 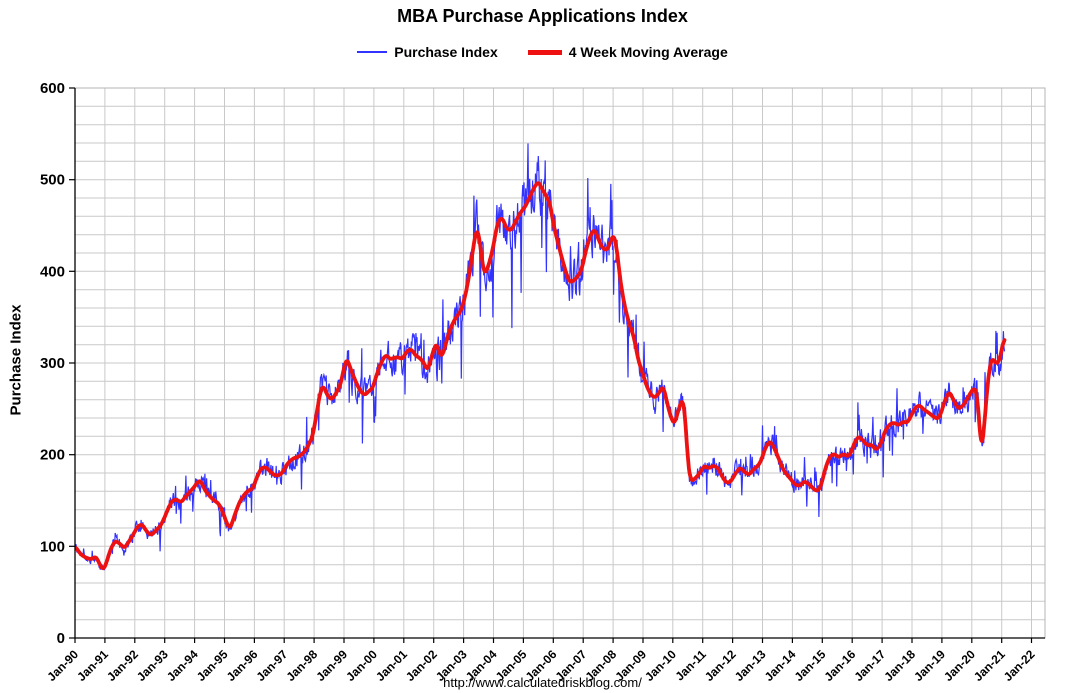 I want to click on legend-label-moving-average: 4 Week Moving Average, so click(x=648, y=52).